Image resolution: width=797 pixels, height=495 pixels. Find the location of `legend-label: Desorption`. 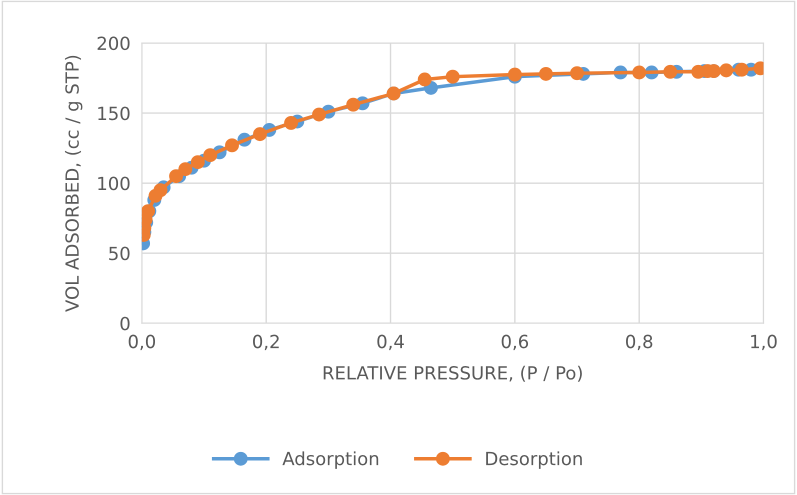

legend-label: Desorption is located at coordinates (534, 460).